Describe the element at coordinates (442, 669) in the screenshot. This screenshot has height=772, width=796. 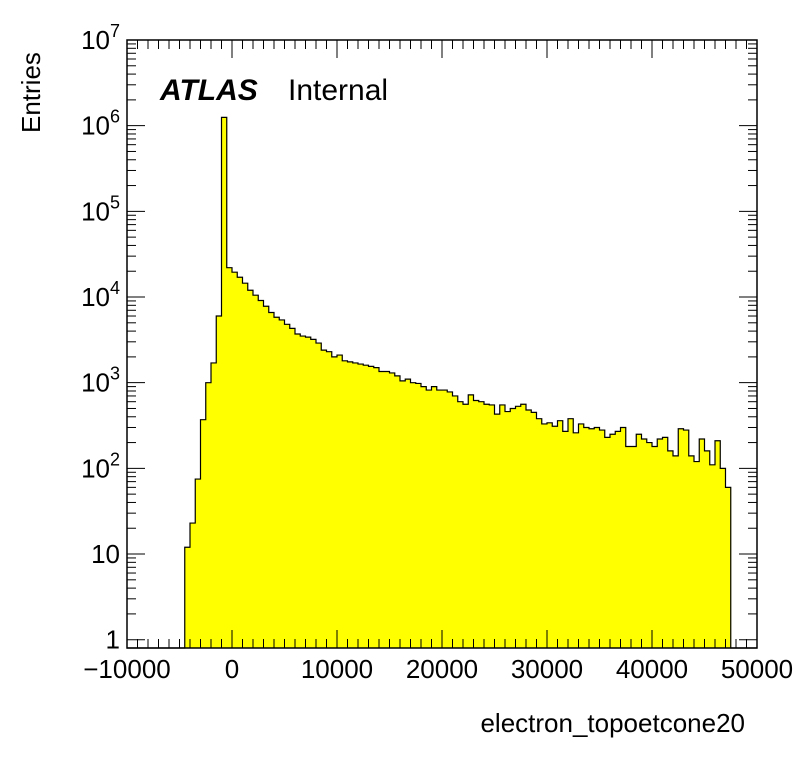
I see `x-tick-label: 20000` at that location.